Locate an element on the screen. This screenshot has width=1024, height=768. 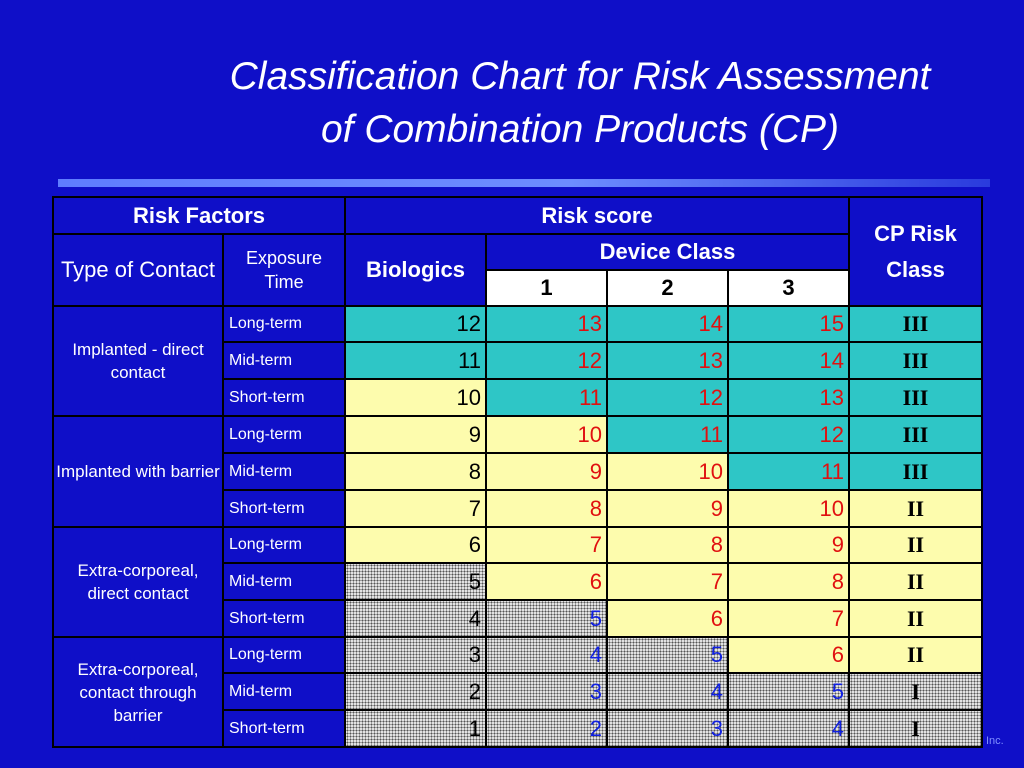
risk-score-header: Risk score is located at coordinates (597, 215).